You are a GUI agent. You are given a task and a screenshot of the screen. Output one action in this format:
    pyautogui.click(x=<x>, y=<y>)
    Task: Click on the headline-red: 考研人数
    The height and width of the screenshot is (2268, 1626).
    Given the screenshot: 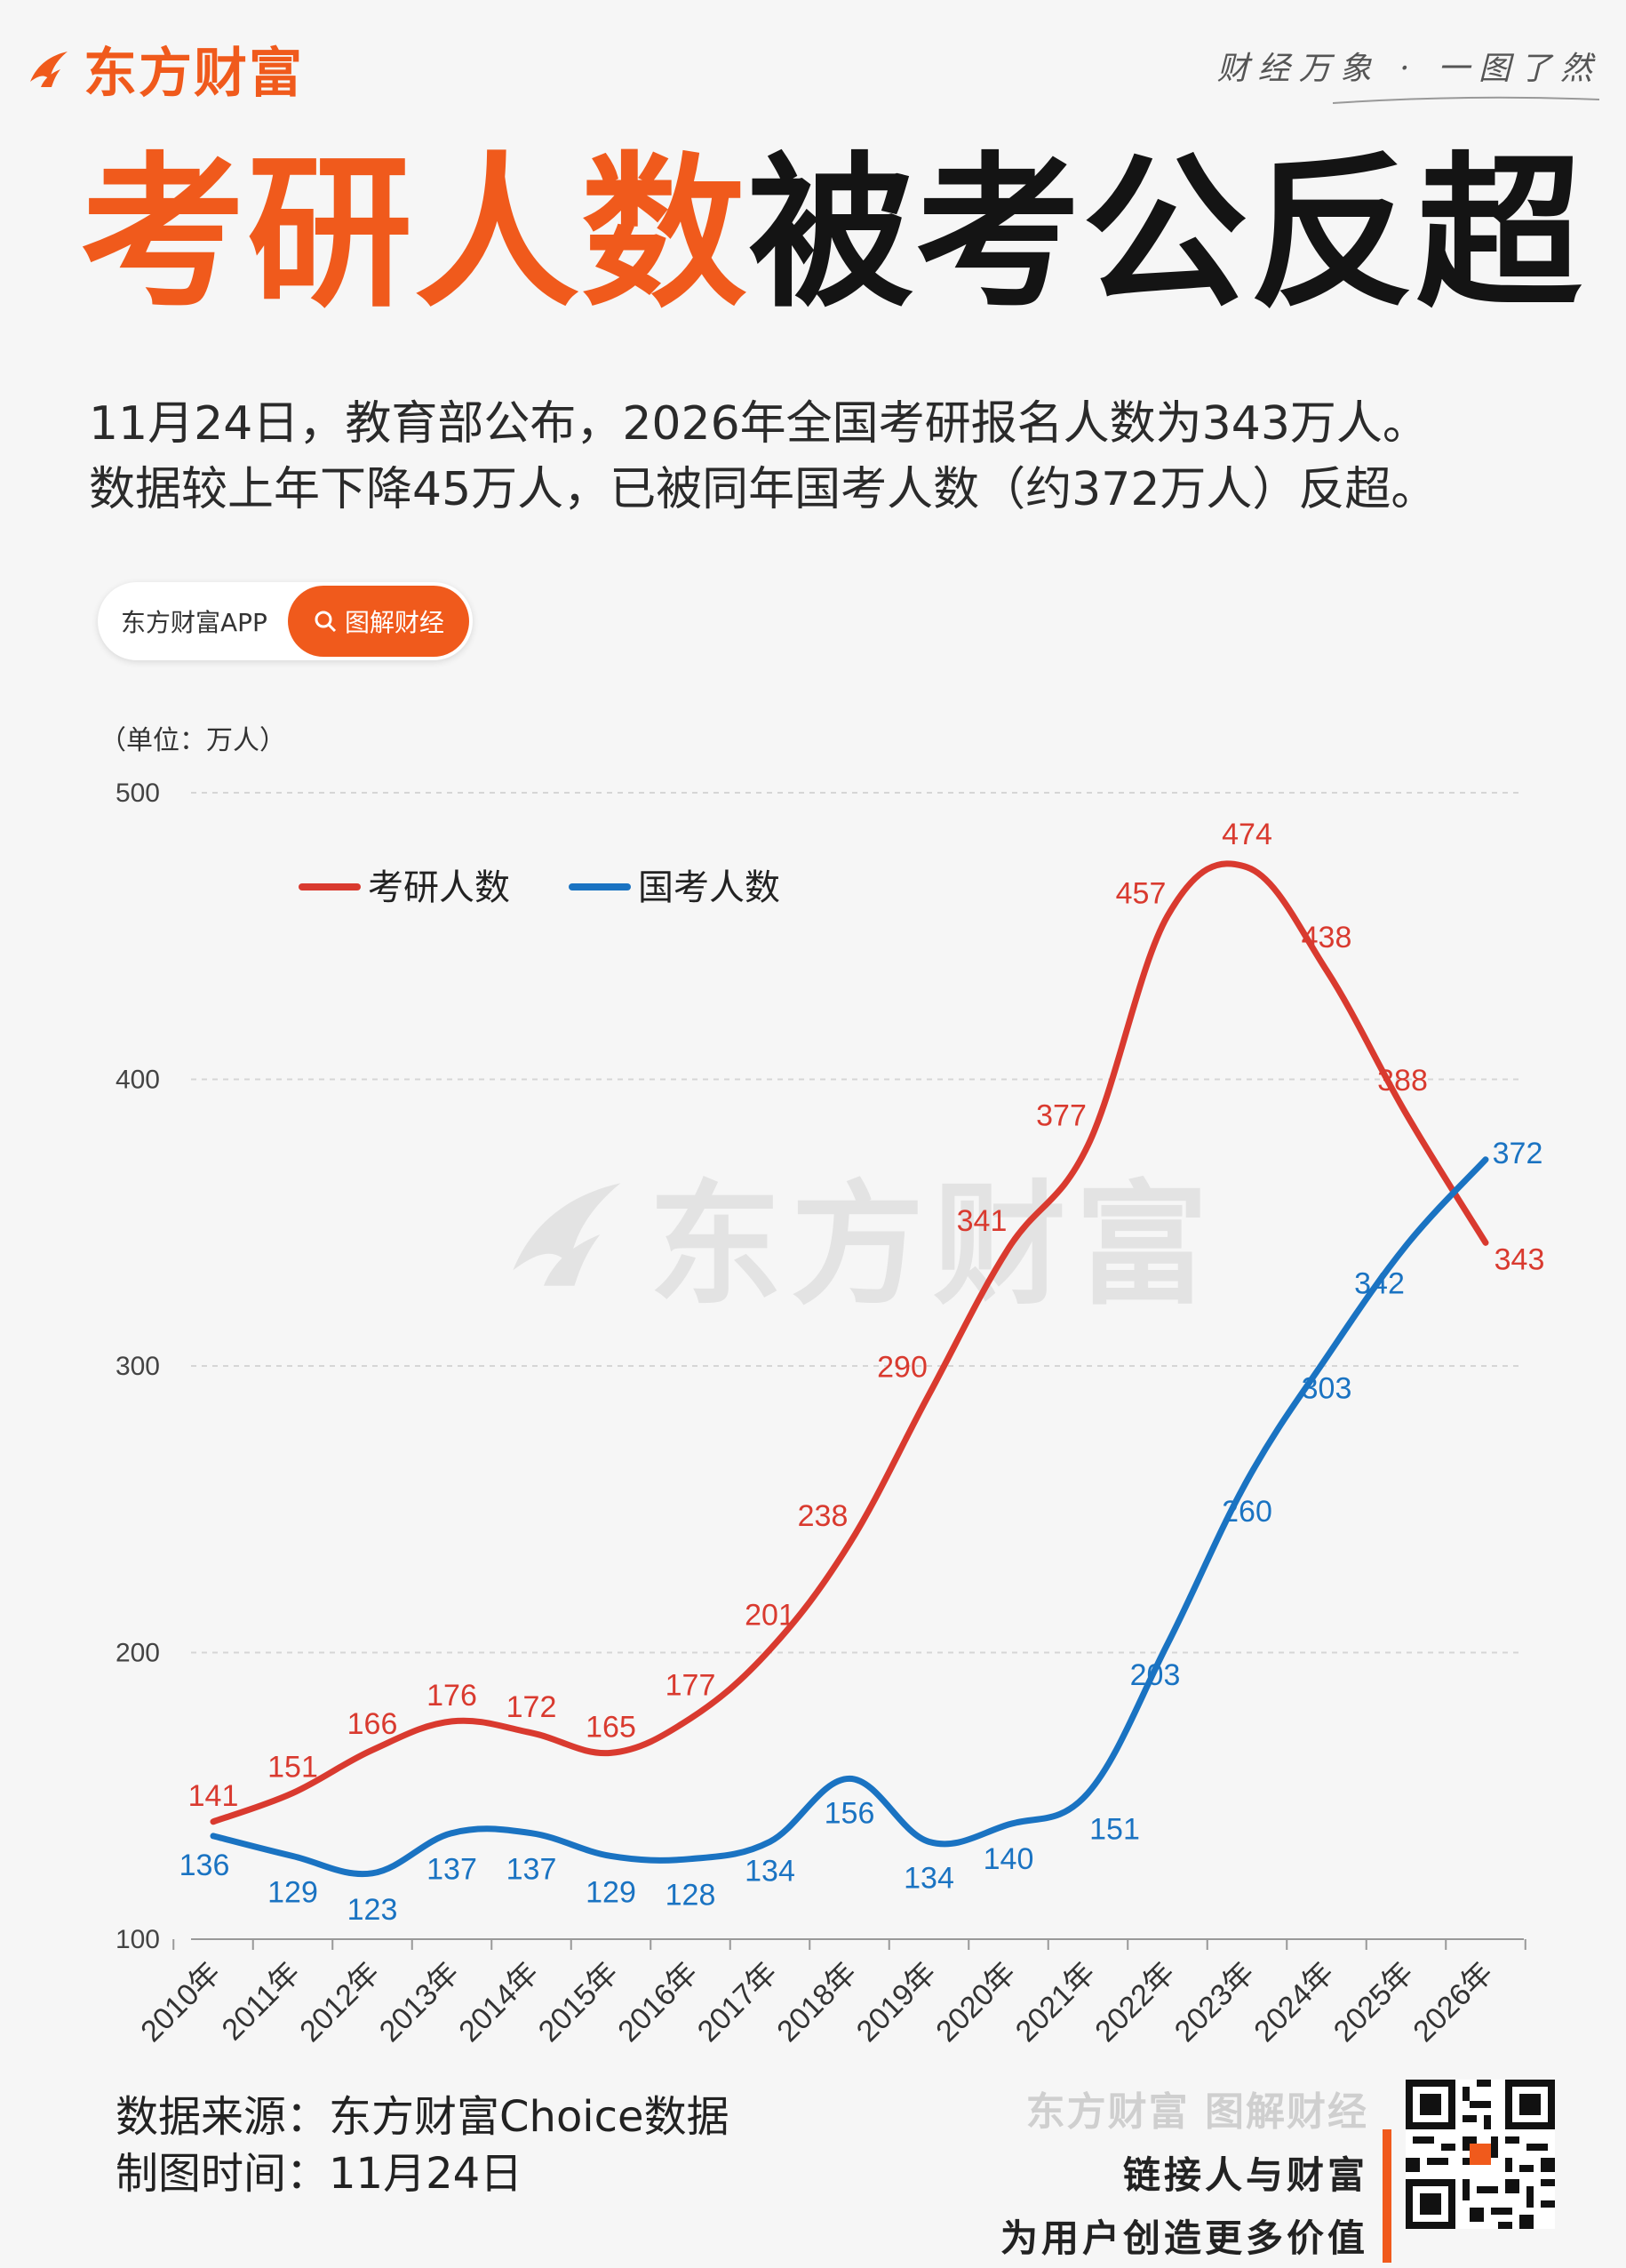 What is the action you would take?
    pyautogui.click(x=415, y=234)
    